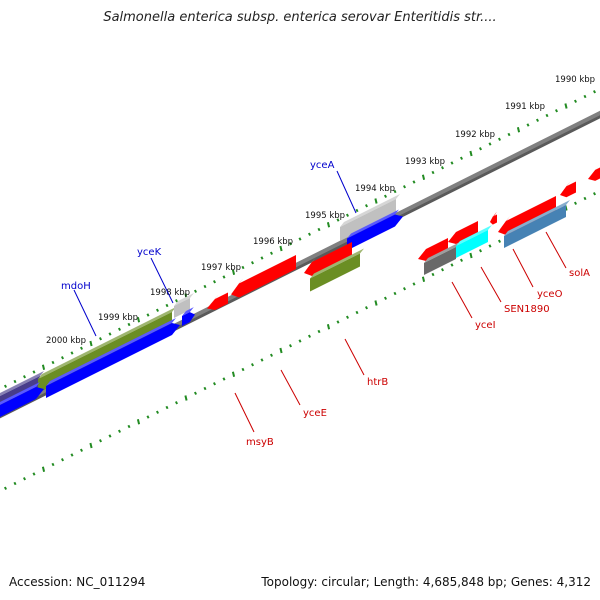 This screenshot has height=600, width=600. Describe the element at coordinates (188, 316) in the screenshot. I see `gene-feature-blue-c` at that location.